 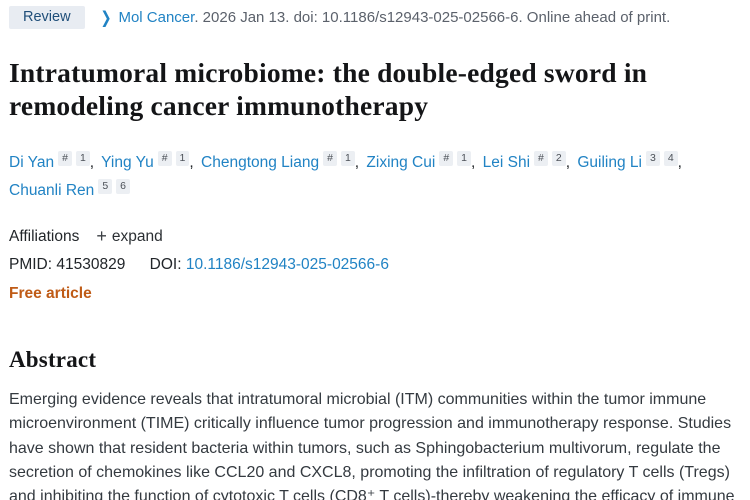 I want to click on author: Ying Yu #1,, so click(x=149, y=161).